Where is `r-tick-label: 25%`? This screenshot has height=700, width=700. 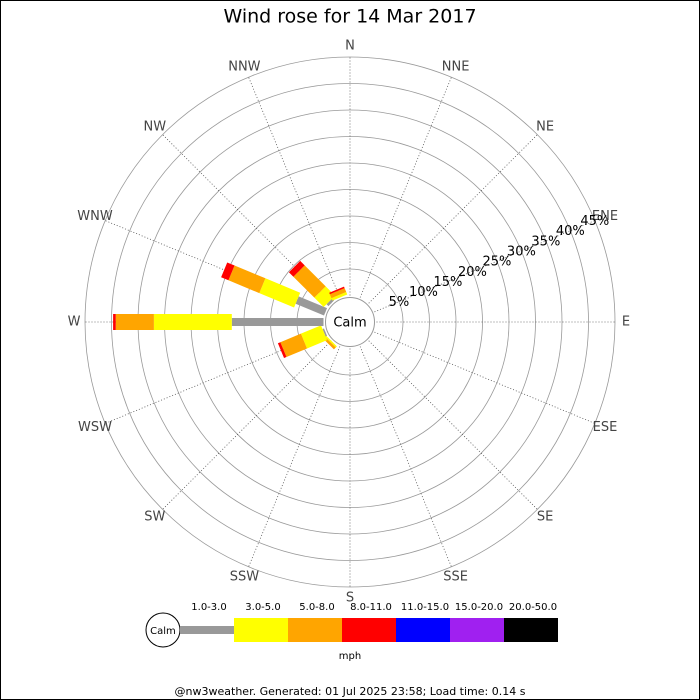
r-tick-label: 25% is located at coordinates (496, 262).